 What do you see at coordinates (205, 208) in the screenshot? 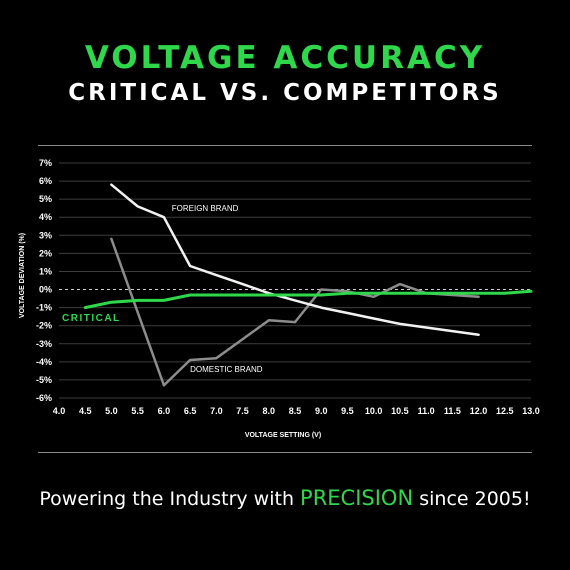
I see `foreign-brand-label: FOREIGN BRAND` at bounding box center [205, 208].